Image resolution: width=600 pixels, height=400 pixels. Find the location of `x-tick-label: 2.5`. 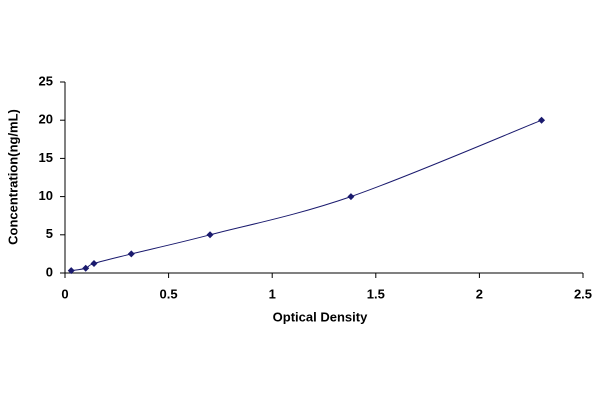

x-tick-label: 2.5 is located at coordinates (583, 293).